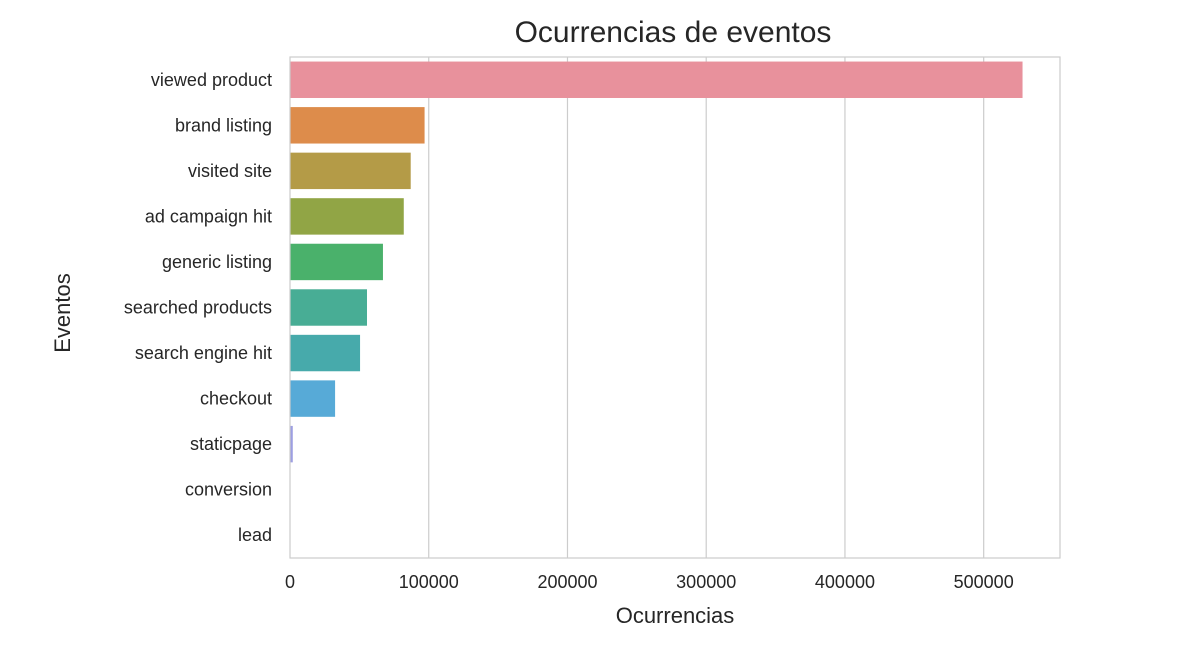 This screenshot has height=655, width=1182. I want to click on y-tick-label-searched-products: searched products, so click(198, 308).